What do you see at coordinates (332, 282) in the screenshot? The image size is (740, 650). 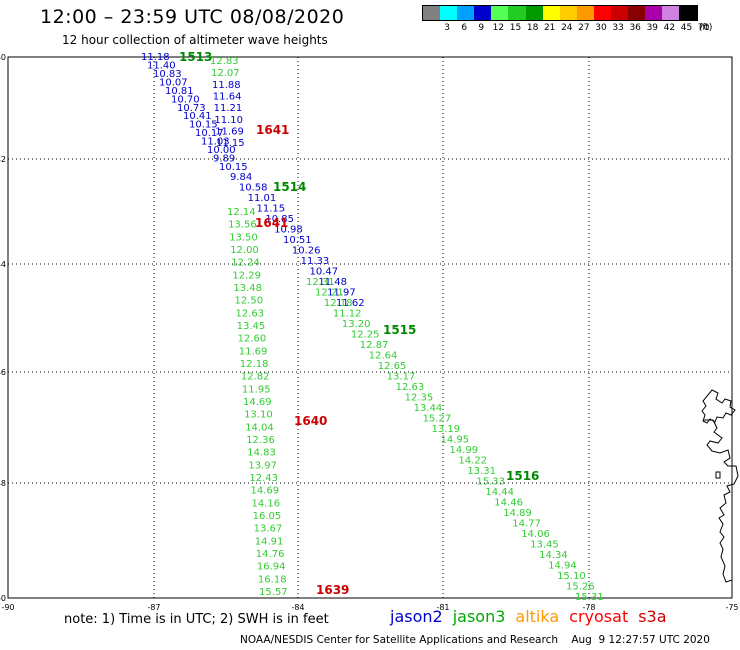 I see `swh-value: 11.48` at bounding box center [332, 282].